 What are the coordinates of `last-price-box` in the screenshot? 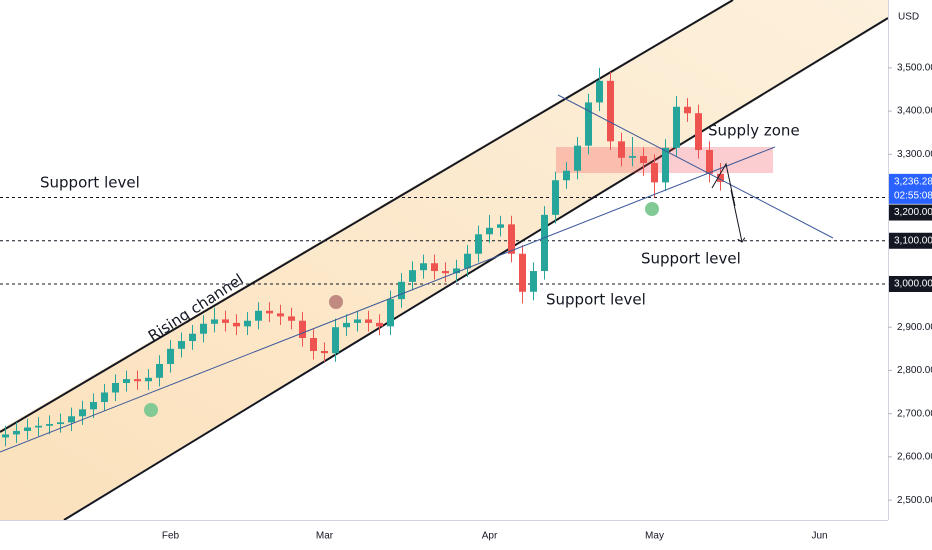 It's located at (910, 188).